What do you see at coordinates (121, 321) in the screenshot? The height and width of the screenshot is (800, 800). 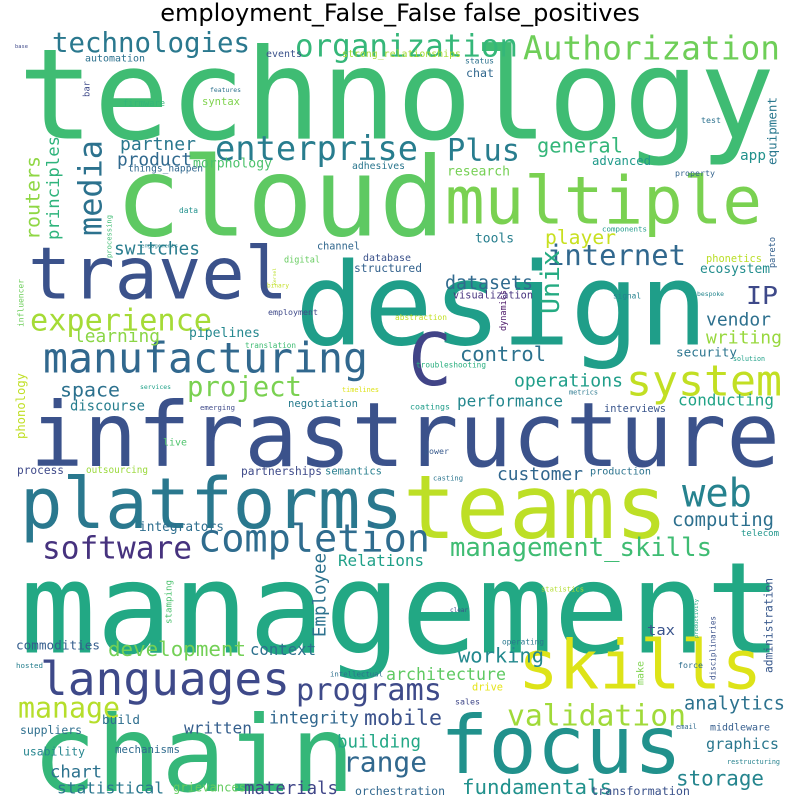 I see `word-experience: experience` at bounding box center [121, 321].